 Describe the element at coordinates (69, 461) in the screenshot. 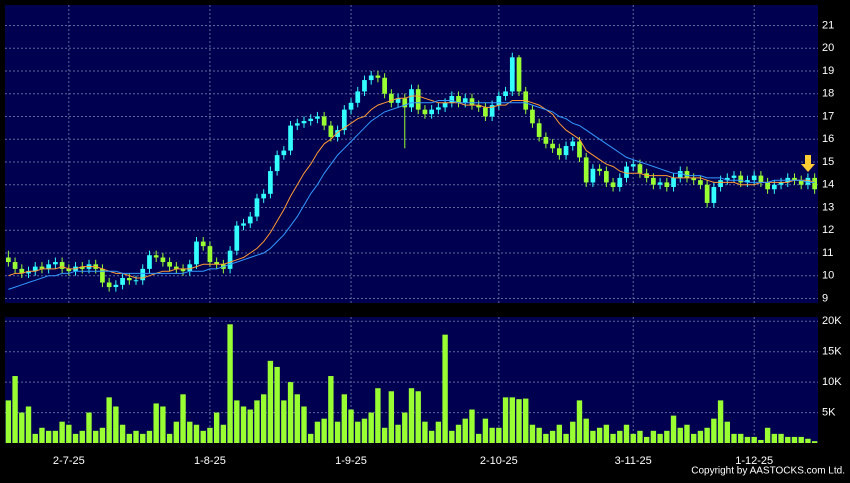

I see `x-tick-label: 2-7-25` at that location.